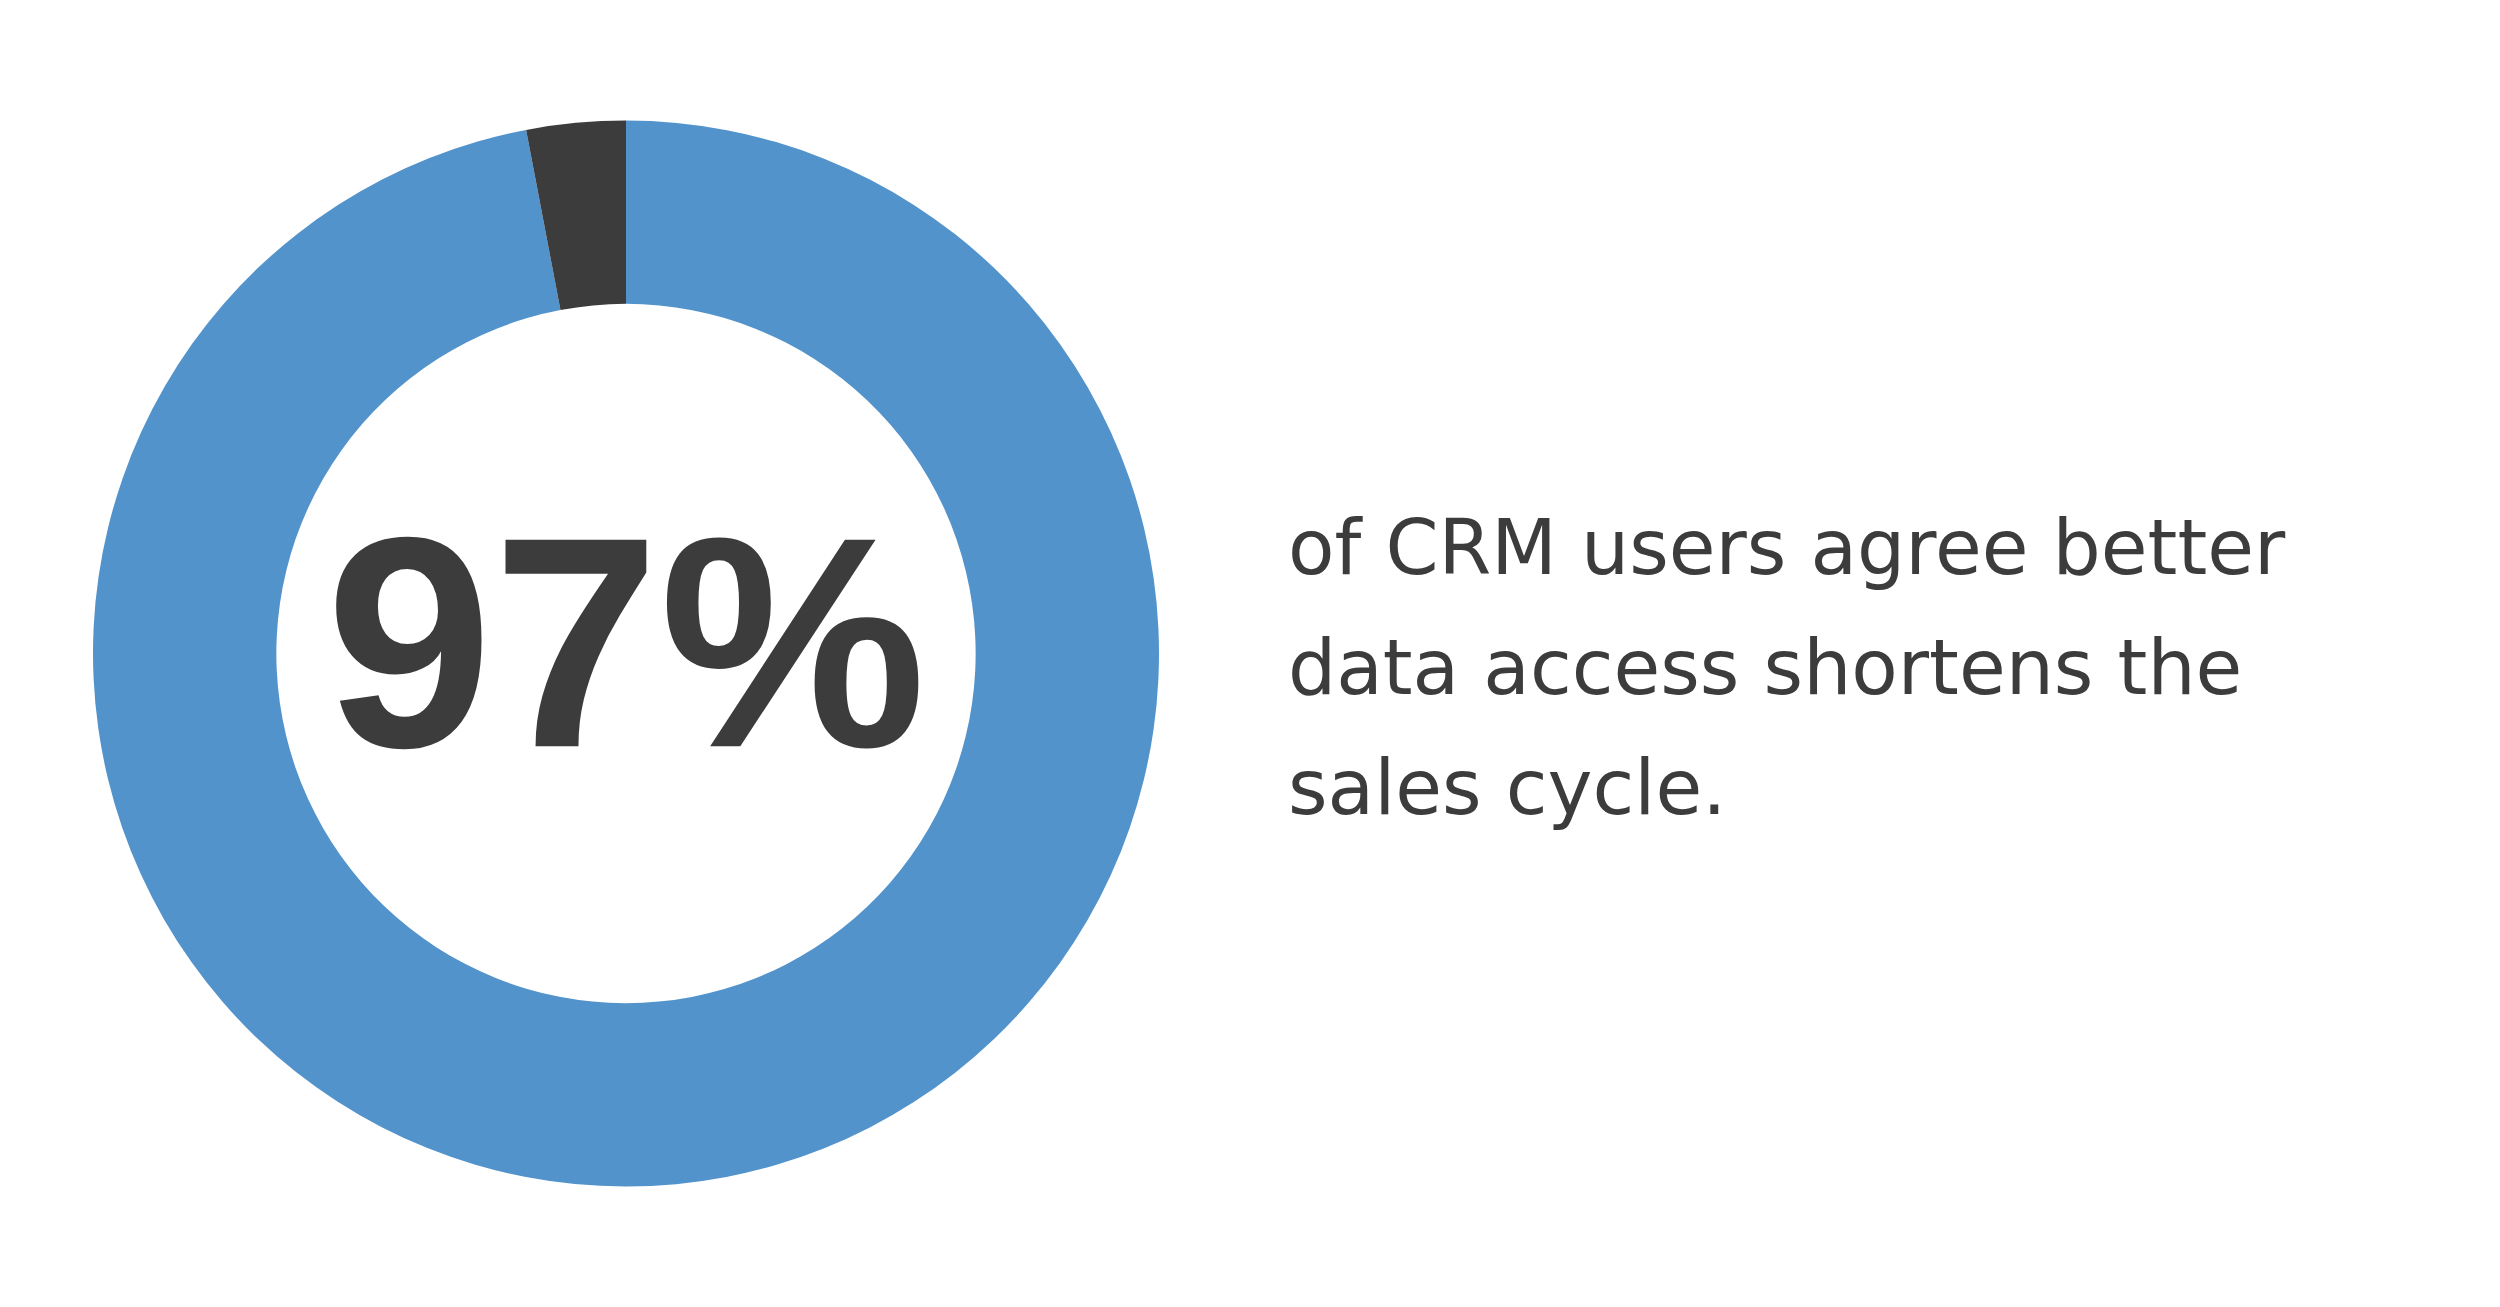 This screenshot has height=1307, width=2500. I want to click on text: of CRM users agree better data access shortens the sales cycle., so click(1787, 668).